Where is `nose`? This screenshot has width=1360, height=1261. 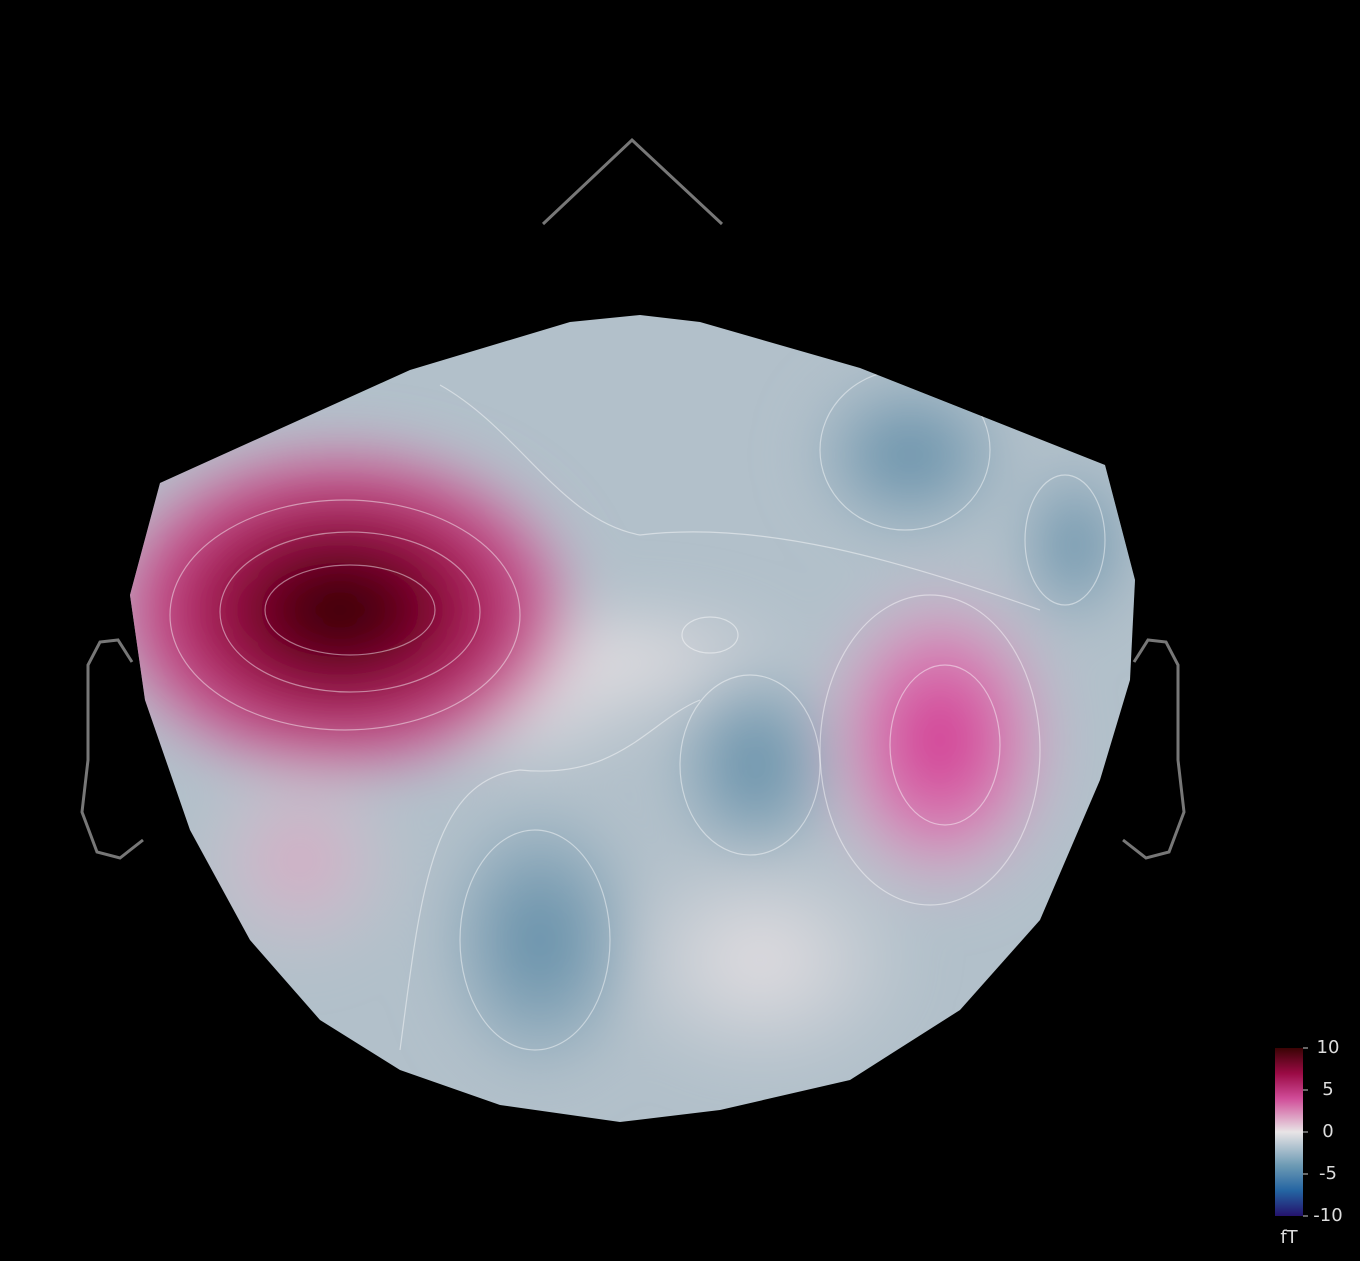 nose is located at coordinates (632, 181).